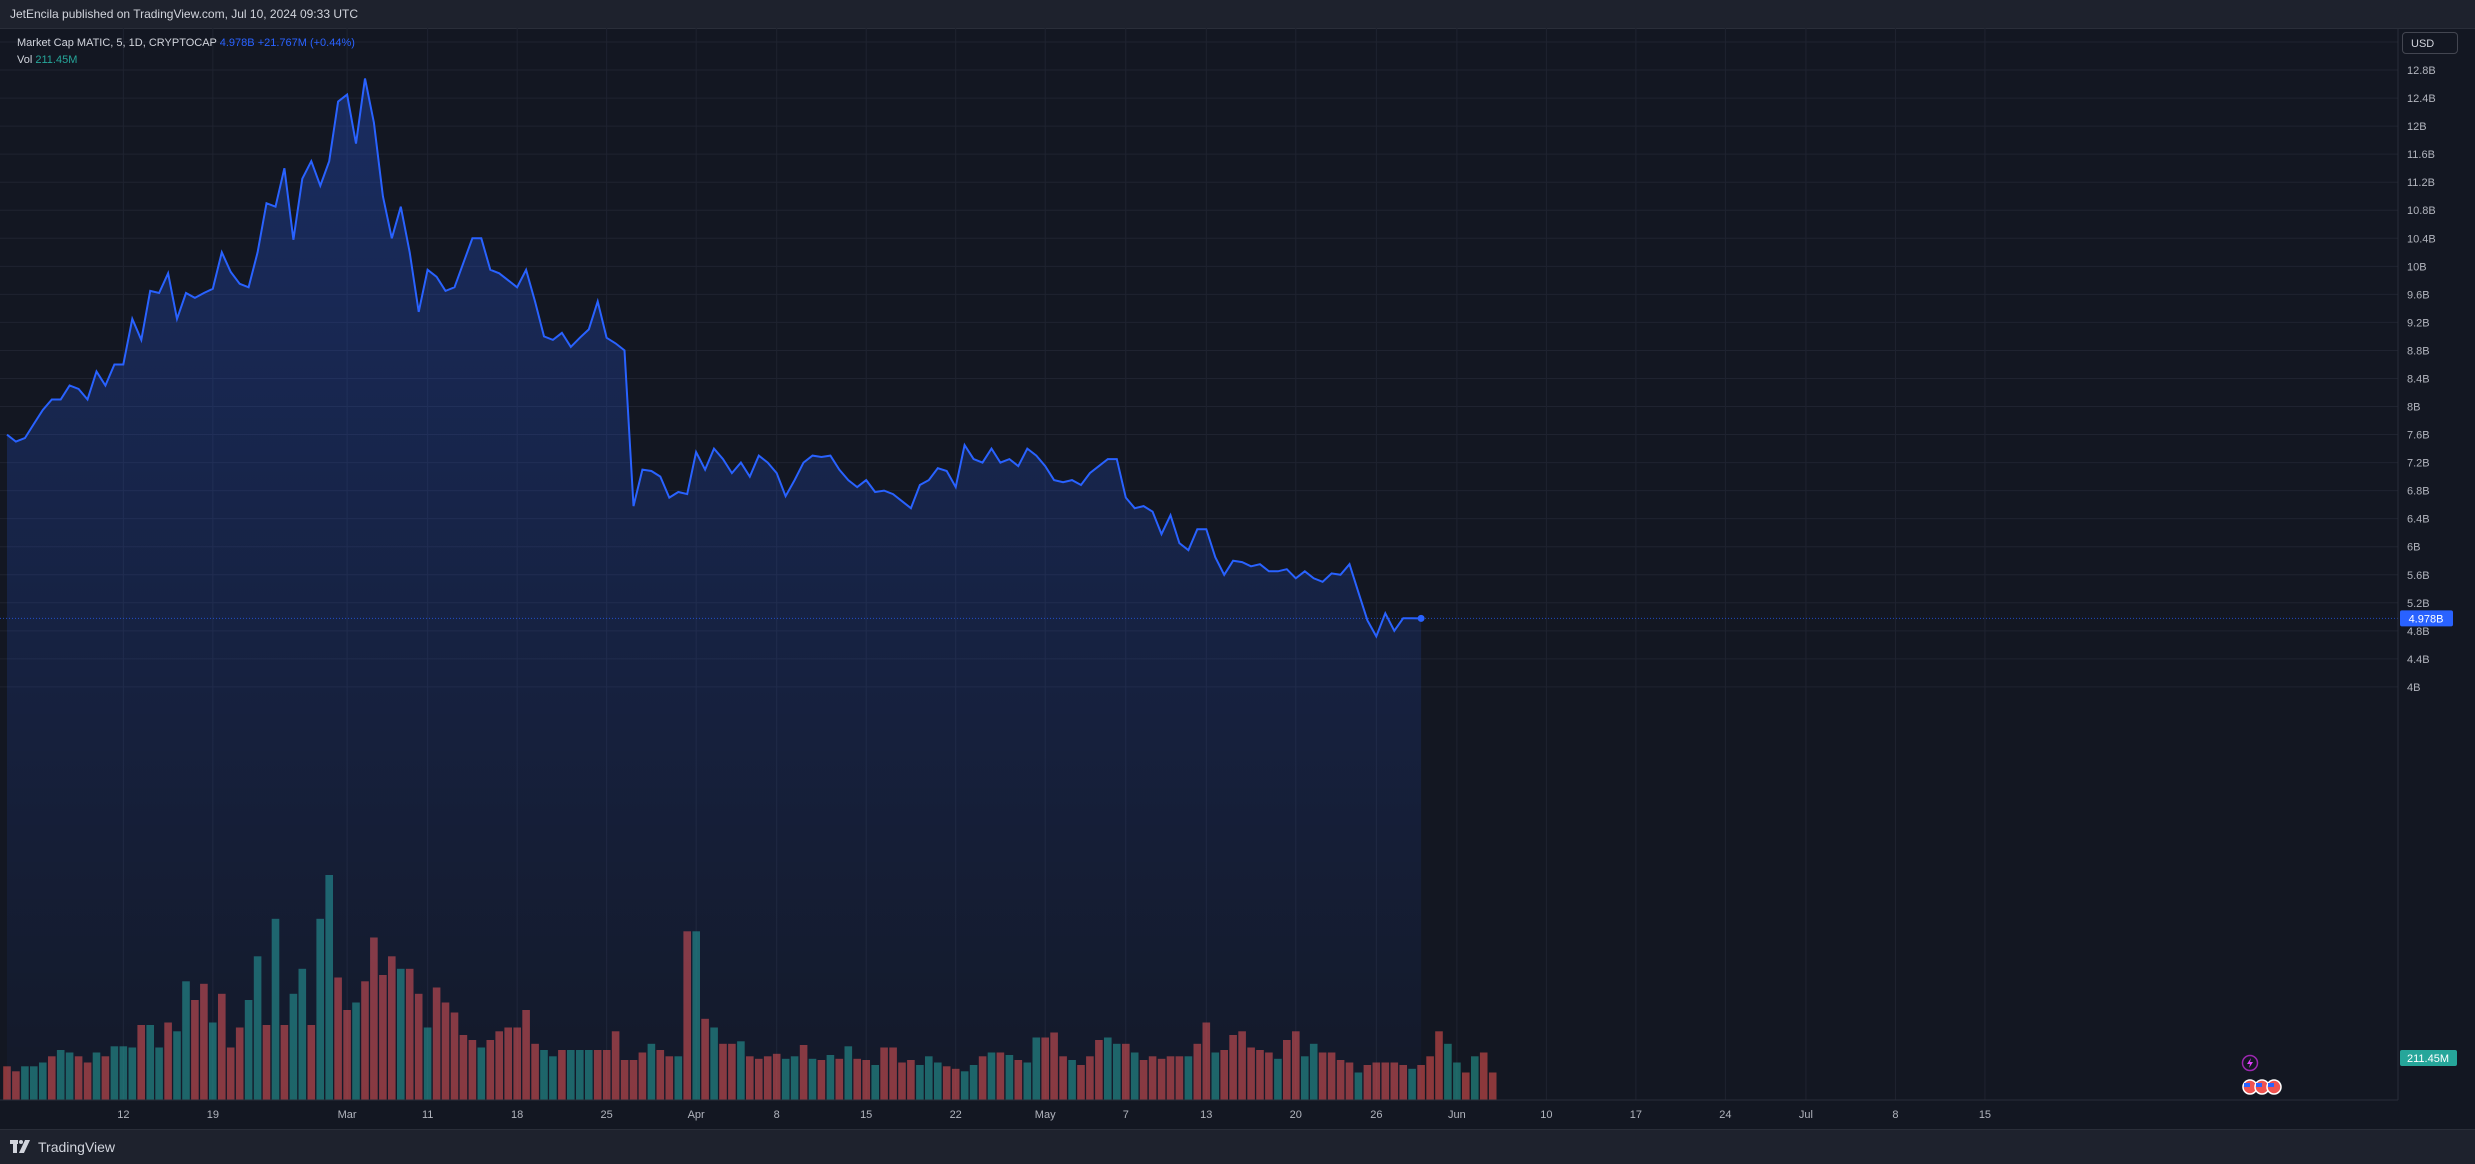  I want to click on time-tick-label: 10, so click(1546, 1115).